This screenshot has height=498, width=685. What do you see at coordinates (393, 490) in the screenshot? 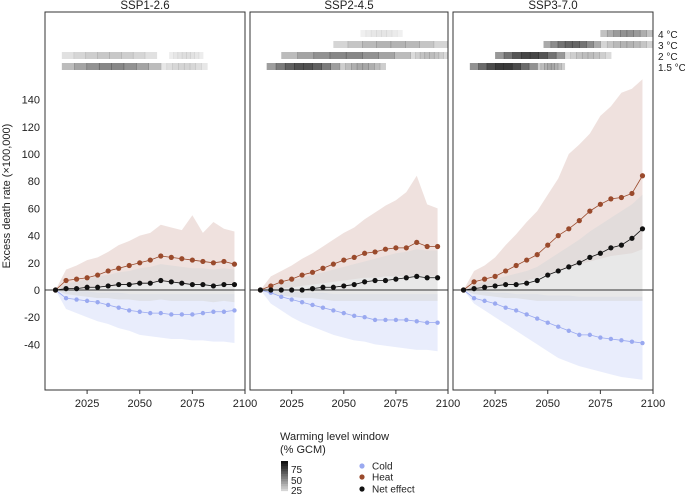
I see `legend-label-net: Net effect` at bounding box center [393, 490].